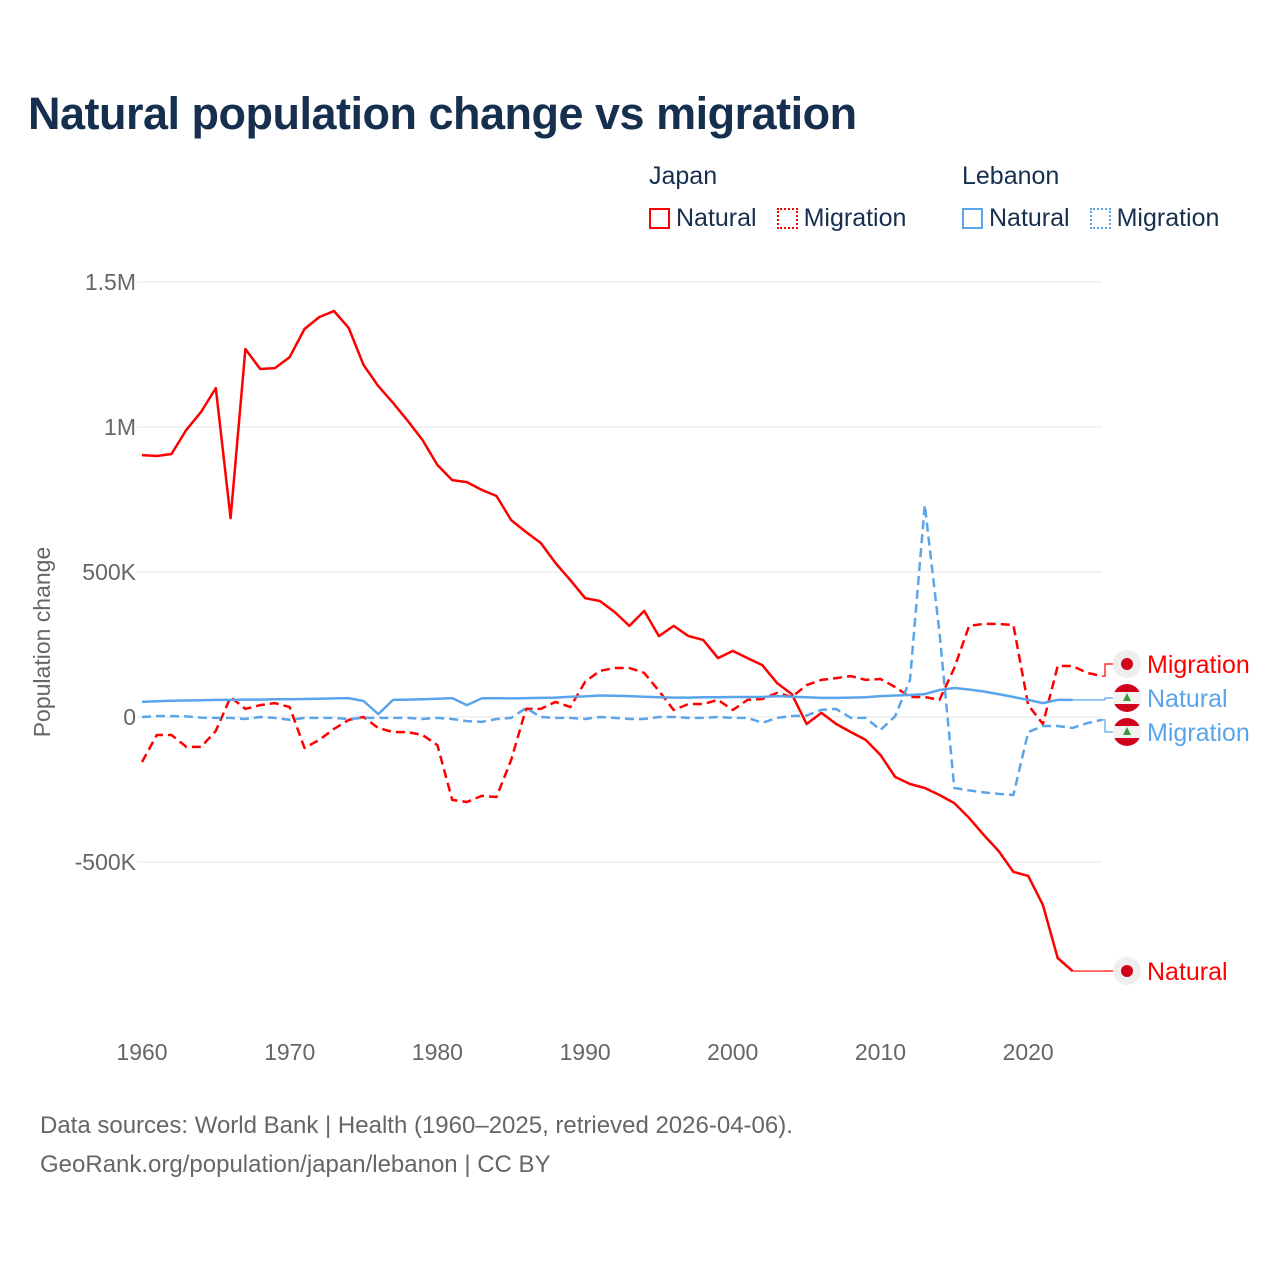  I want to click on y-tick-label: -500K, so click(106, 862).